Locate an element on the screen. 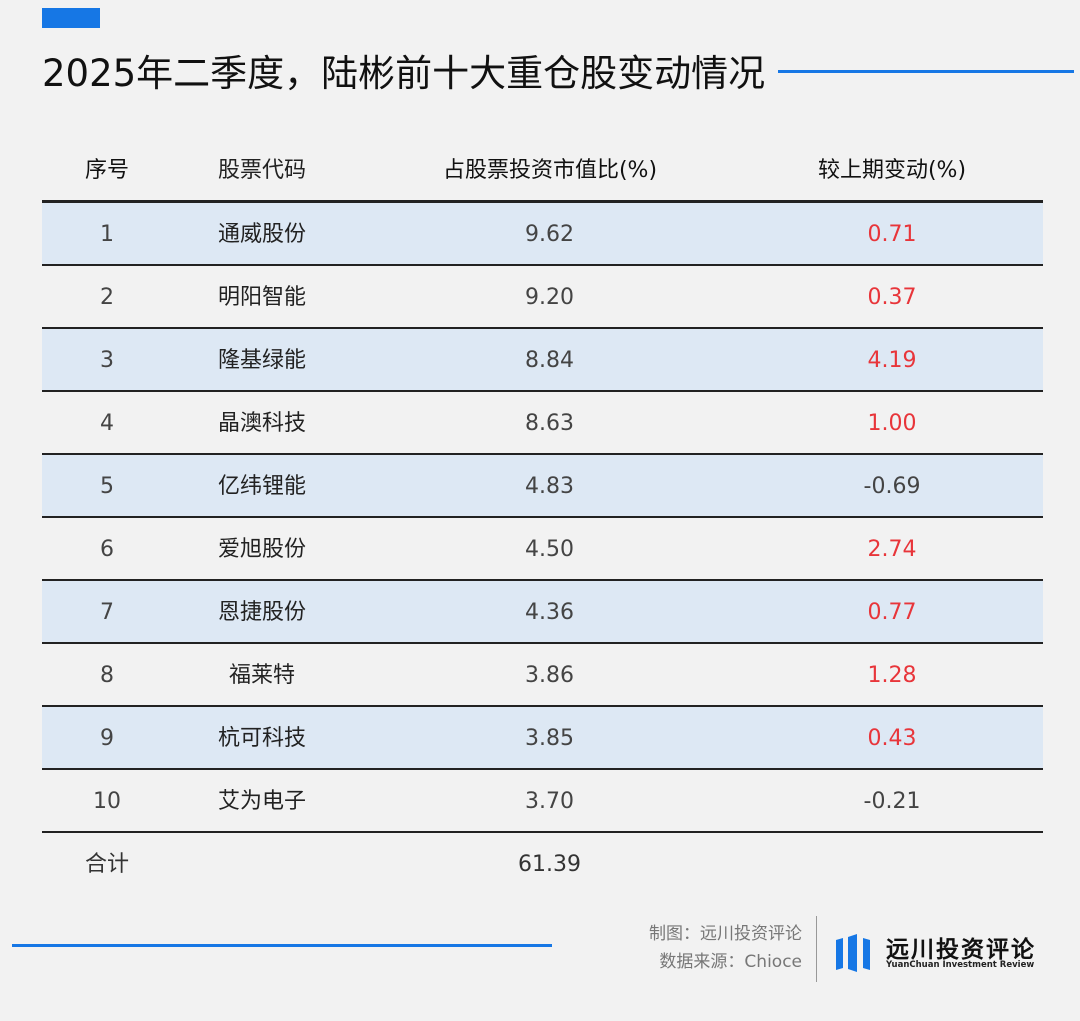 The height and width of the screenshot is (1021, 1080). row-change: 1.00 is located at coordinates (892, 423).